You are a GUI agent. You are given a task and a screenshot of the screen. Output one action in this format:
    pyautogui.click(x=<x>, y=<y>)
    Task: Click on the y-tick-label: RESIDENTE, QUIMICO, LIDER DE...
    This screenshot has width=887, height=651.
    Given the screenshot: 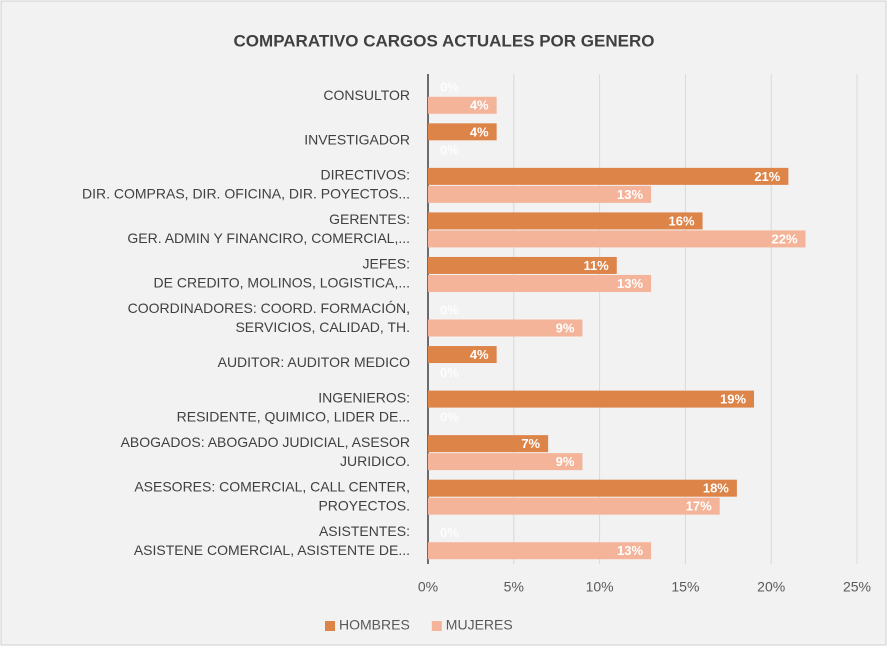 What is the action you would take?
    pyautogui.click(x=293, y=416)
    